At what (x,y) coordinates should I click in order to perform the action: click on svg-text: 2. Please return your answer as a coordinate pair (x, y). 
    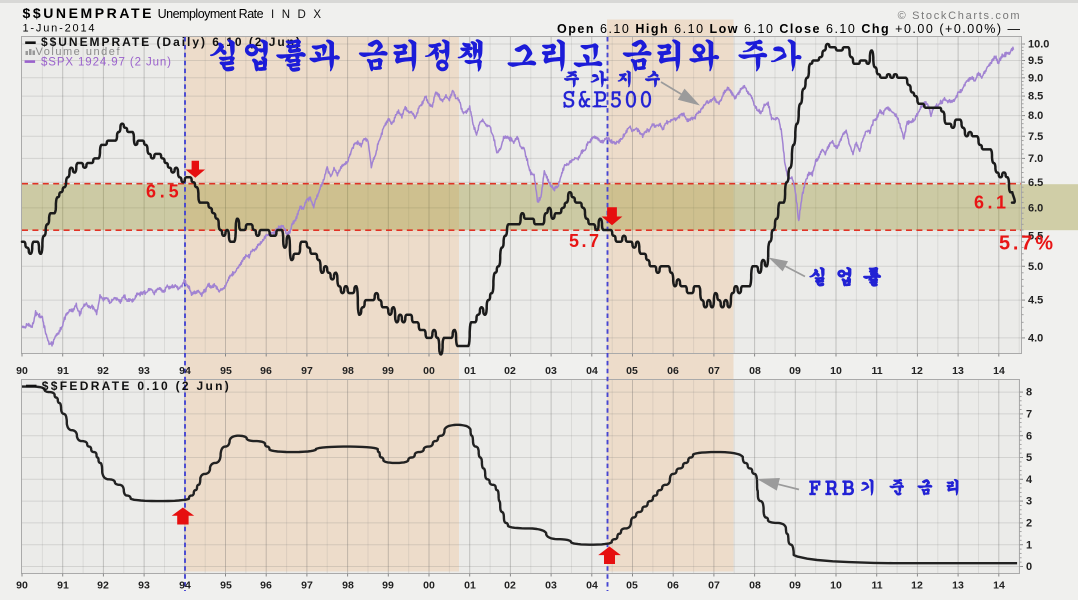
    Looking at the image, I should click on (1029, 524).